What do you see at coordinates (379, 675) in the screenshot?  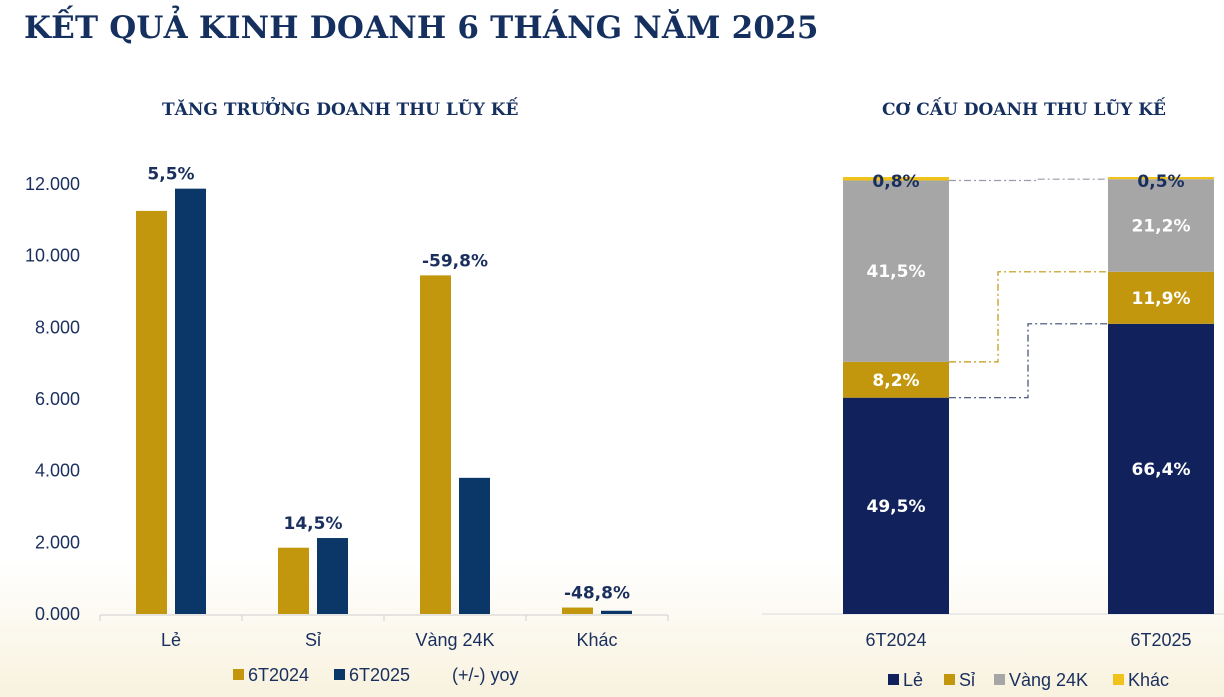 I see `legend-label-6t2025: 6T2025` at bounding box center [379, 675].